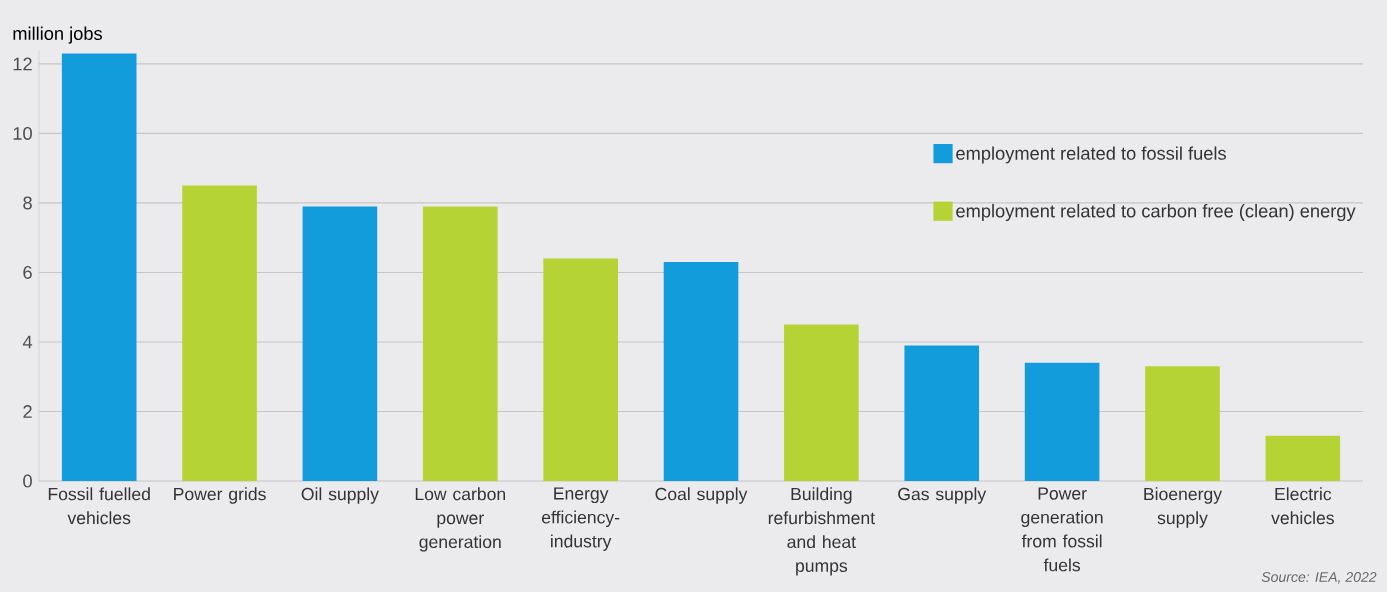 This screenshot has height=592, width=1387. Describe the element at coordinates (27, 272) in the screenshot. I see `y-tick-label: 6` at that location.